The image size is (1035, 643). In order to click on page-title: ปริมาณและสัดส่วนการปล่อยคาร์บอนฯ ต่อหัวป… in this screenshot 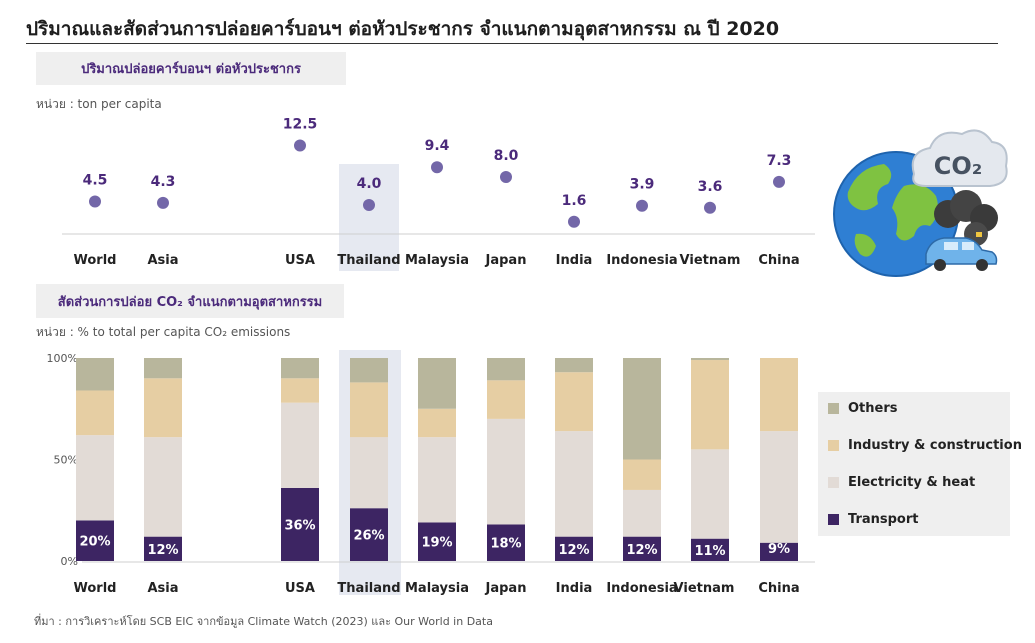, I will do `click(403, 29)`.